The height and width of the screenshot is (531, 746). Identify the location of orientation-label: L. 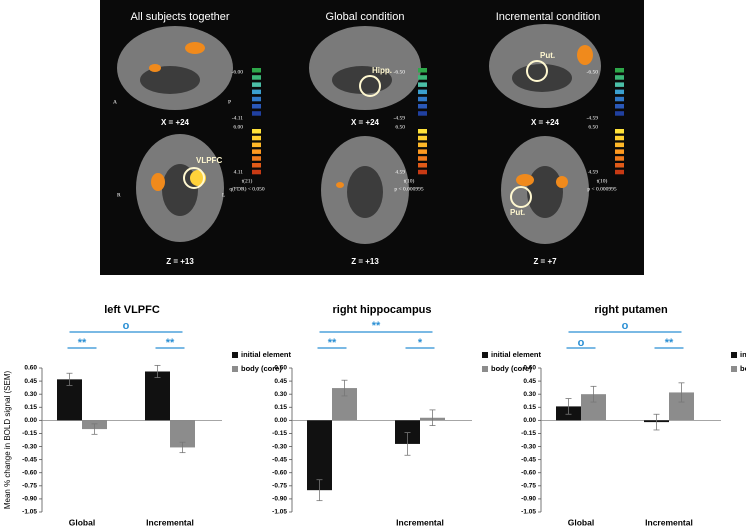
(224, 195).